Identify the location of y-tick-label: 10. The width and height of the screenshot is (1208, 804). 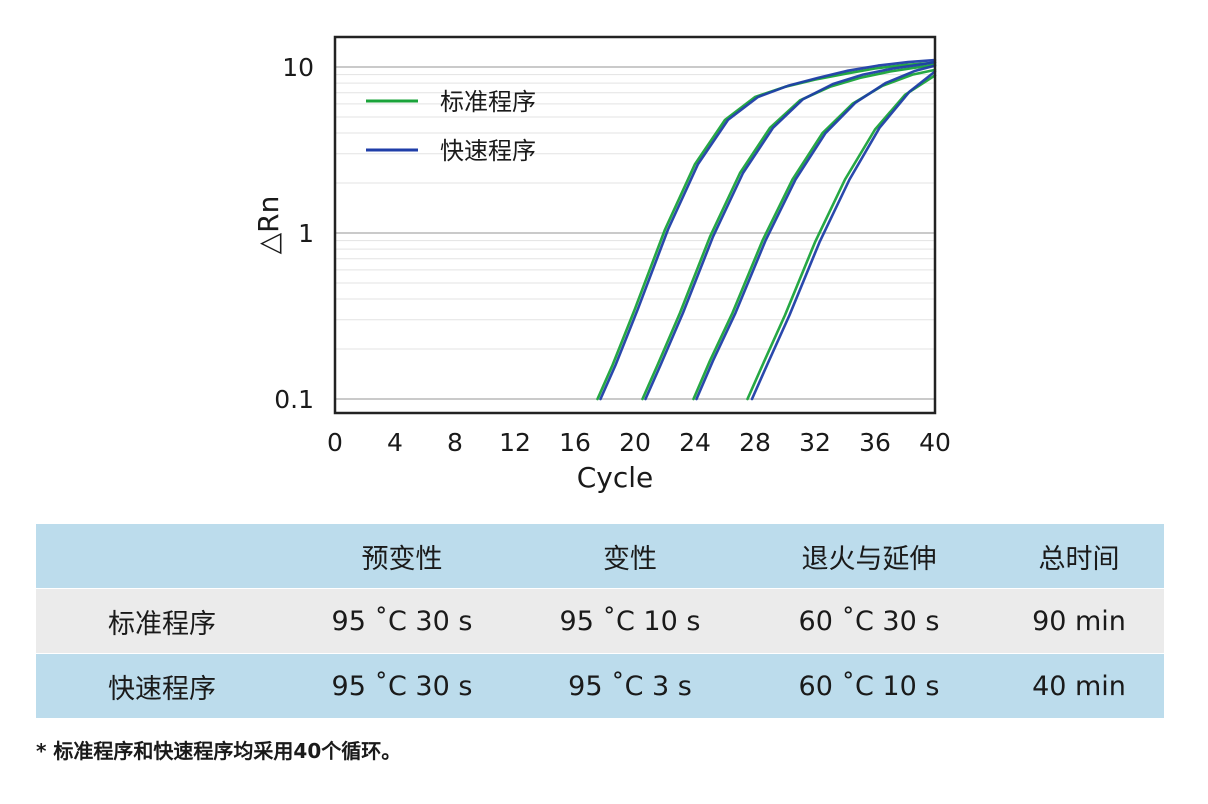
(298, 67).